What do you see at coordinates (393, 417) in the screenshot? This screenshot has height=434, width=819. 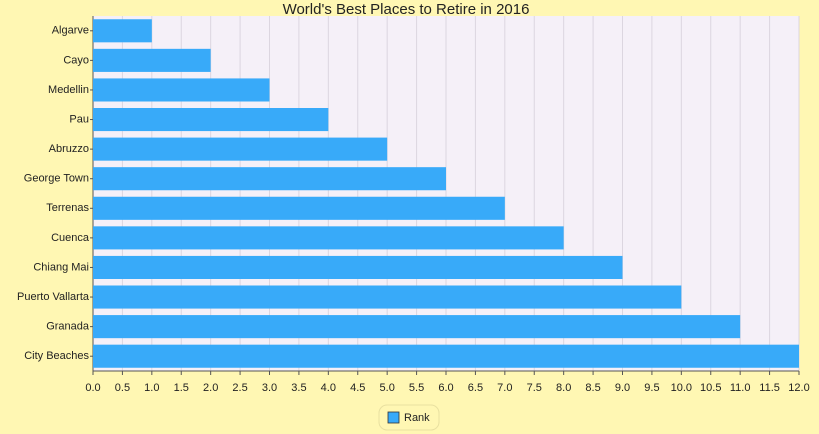 I see `legend-swatch` at bounding box center [393, 417].